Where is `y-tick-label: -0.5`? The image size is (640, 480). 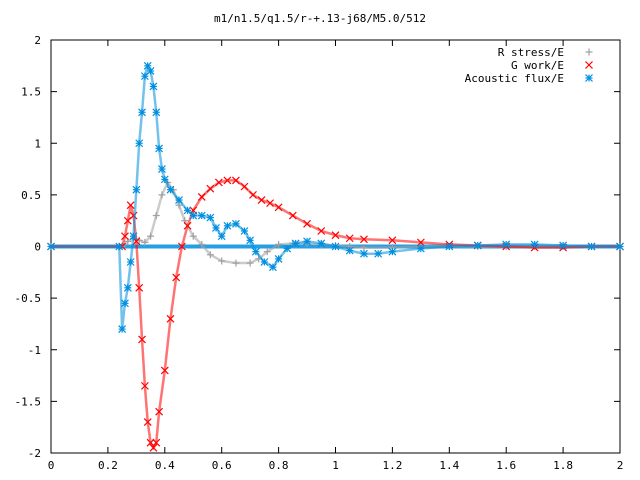
y-tick-label: -0.5 is located at coordinates (28, 298).